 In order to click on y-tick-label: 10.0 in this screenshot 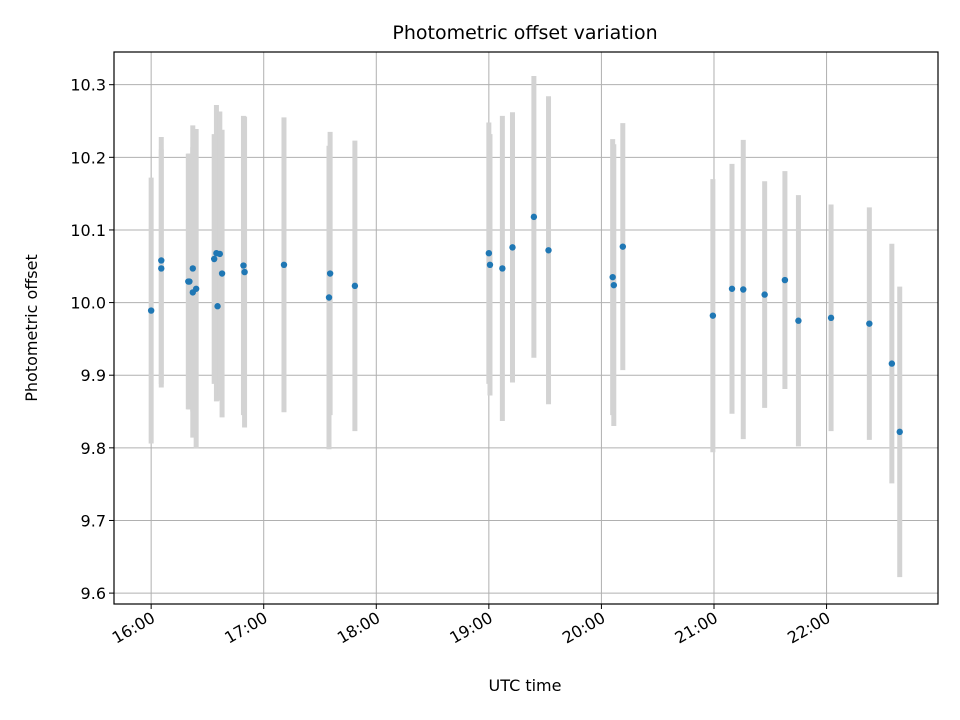, I will do `click(88, 303)`.